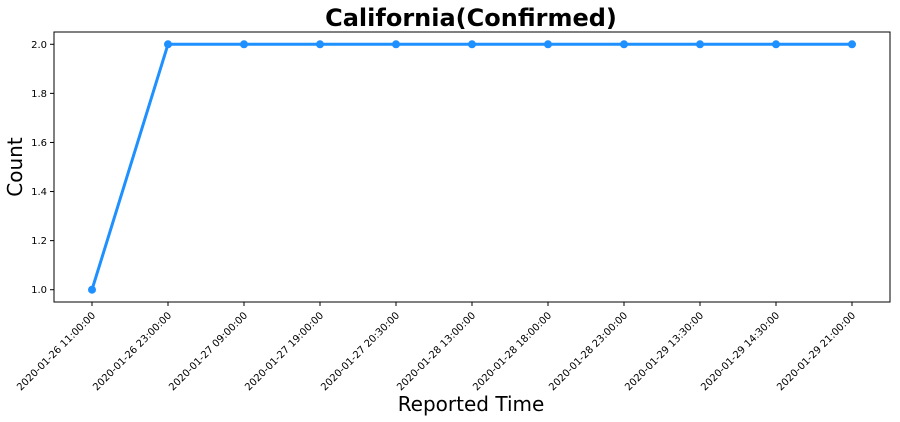  What do you see at coordinates (740, 351) in the screenshot?
I see `x-tick-label: 2020-01-29 14:30:00` at bounding box center [740, 351].